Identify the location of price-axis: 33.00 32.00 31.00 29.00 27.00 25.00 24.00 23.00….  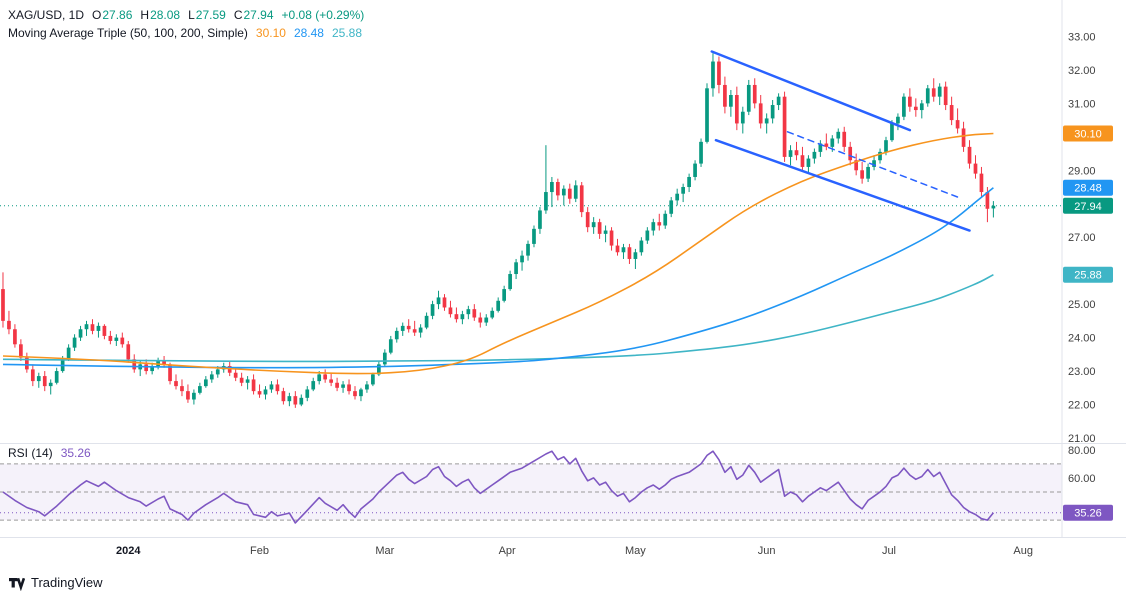
(1088, 238).